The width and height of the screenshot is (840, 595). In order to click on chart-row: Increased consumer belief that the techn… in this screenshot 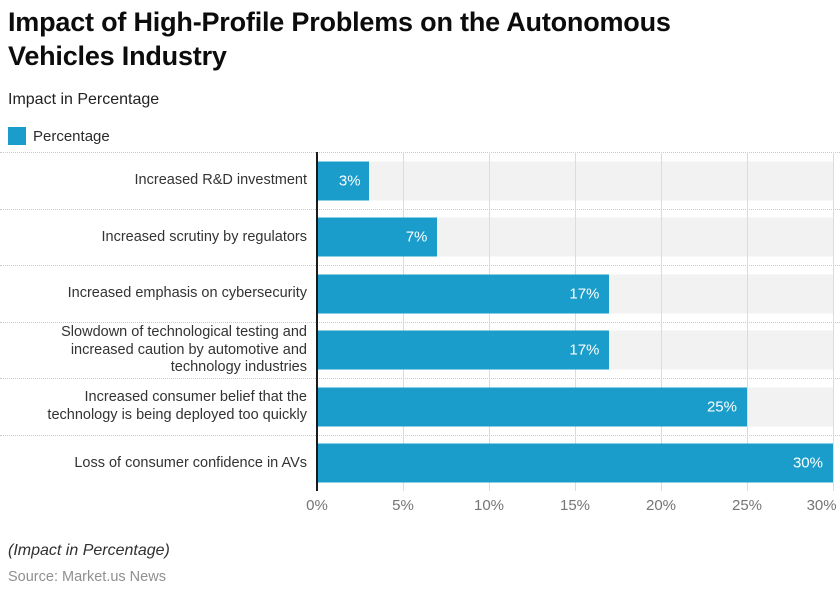, I will do `click(420, 406)`.